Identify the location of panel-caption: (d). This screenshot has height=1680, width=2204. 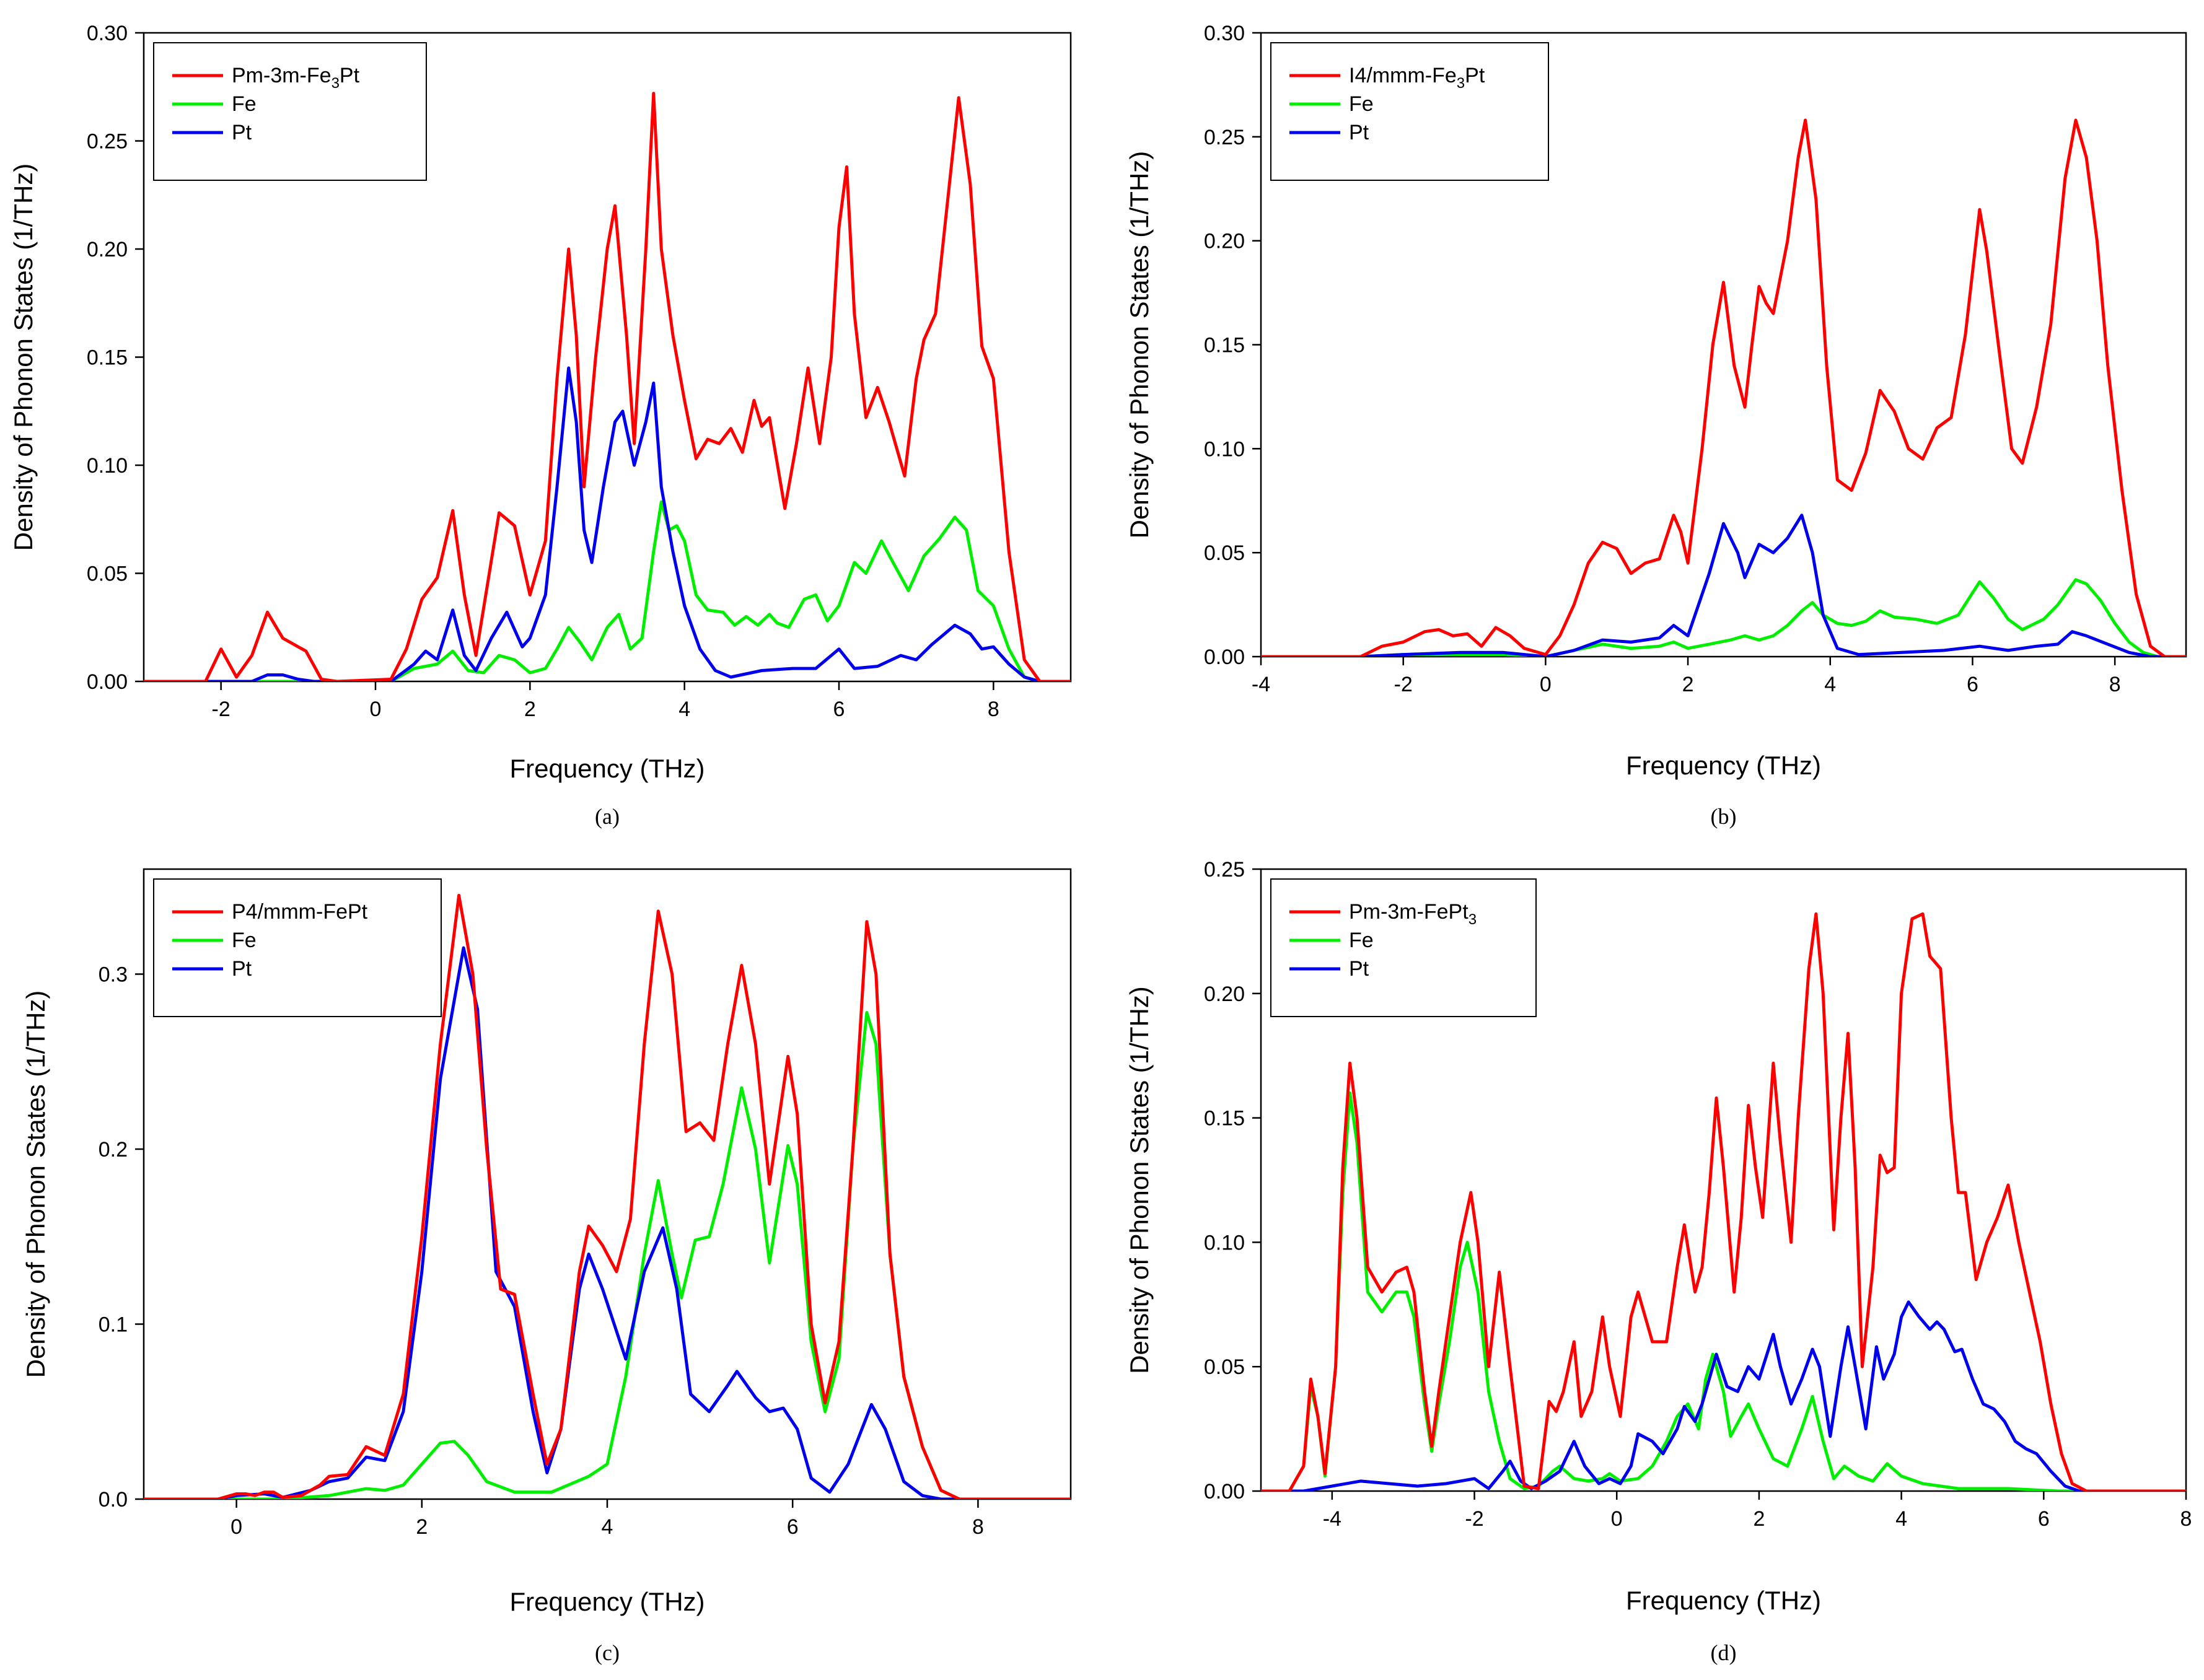
(1724, 1652).